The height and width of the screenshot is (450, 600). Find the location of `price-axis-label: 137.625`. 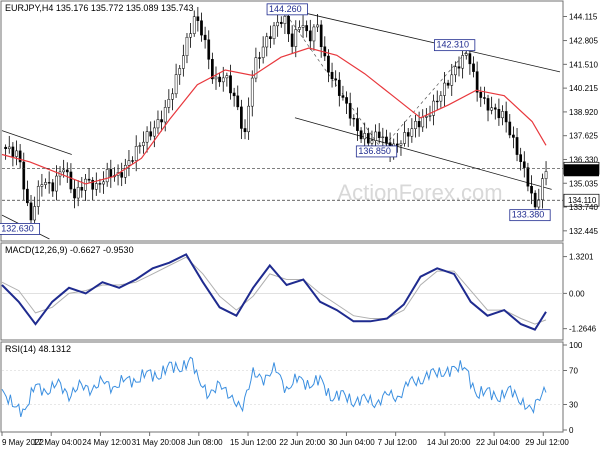

price-axis-label: 137.625 is located at coordinates (583, 136).